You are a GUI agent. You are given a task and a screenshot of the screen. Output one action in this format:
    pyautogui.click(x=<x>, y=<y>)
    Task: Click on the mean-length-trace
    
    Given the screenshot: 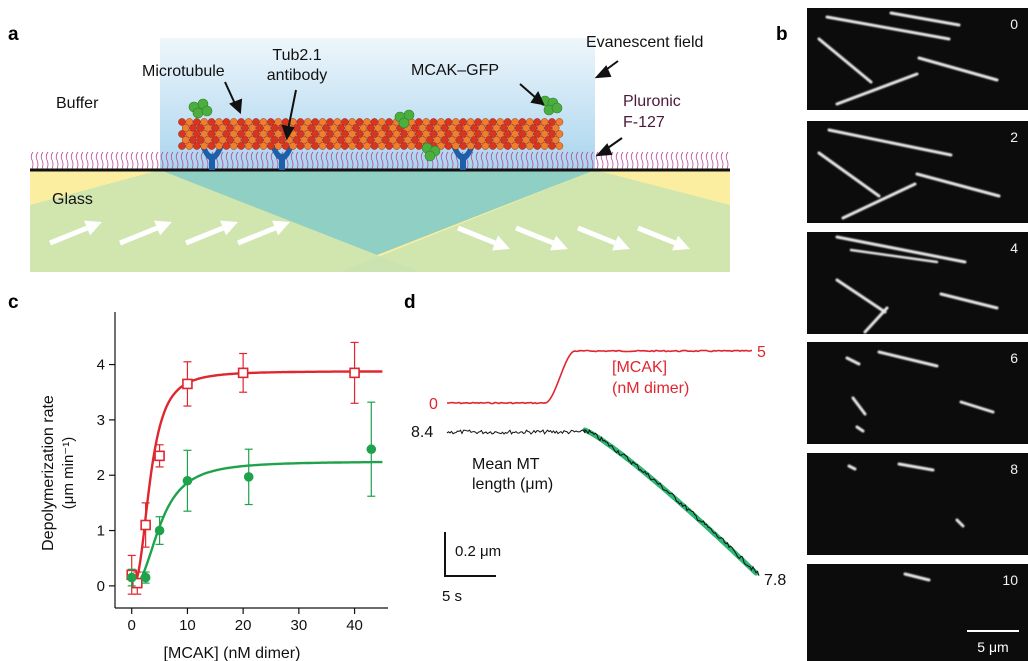 What is the action you would take?
    pyautogui.click(x=603, y=502)
    